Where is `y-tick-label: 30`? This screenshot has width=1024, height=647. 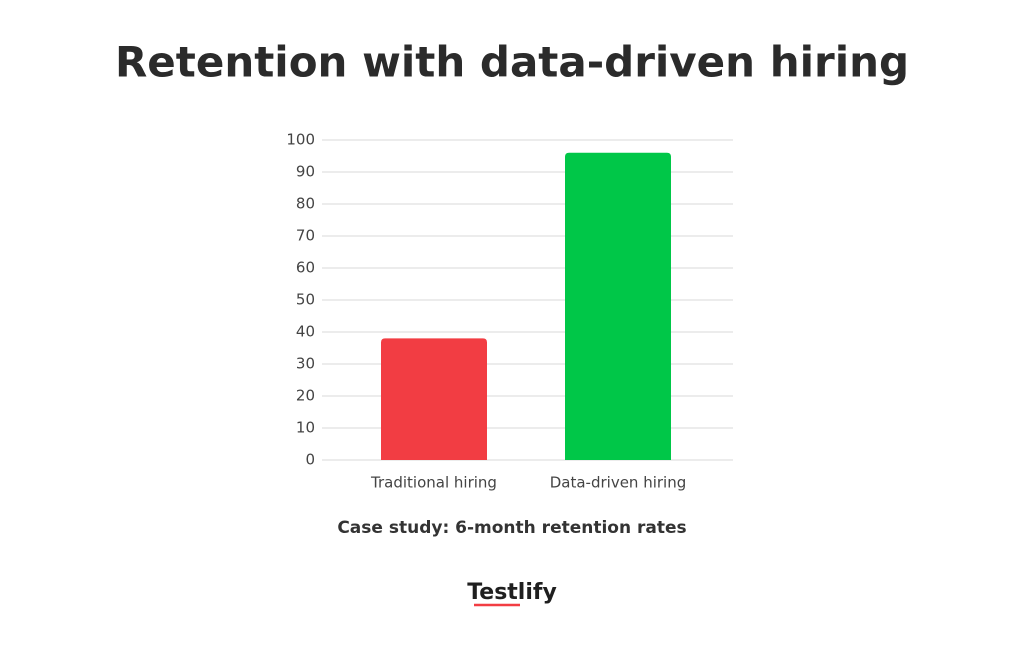 y-tick-label: 30 is located at coordinates (305, 364).